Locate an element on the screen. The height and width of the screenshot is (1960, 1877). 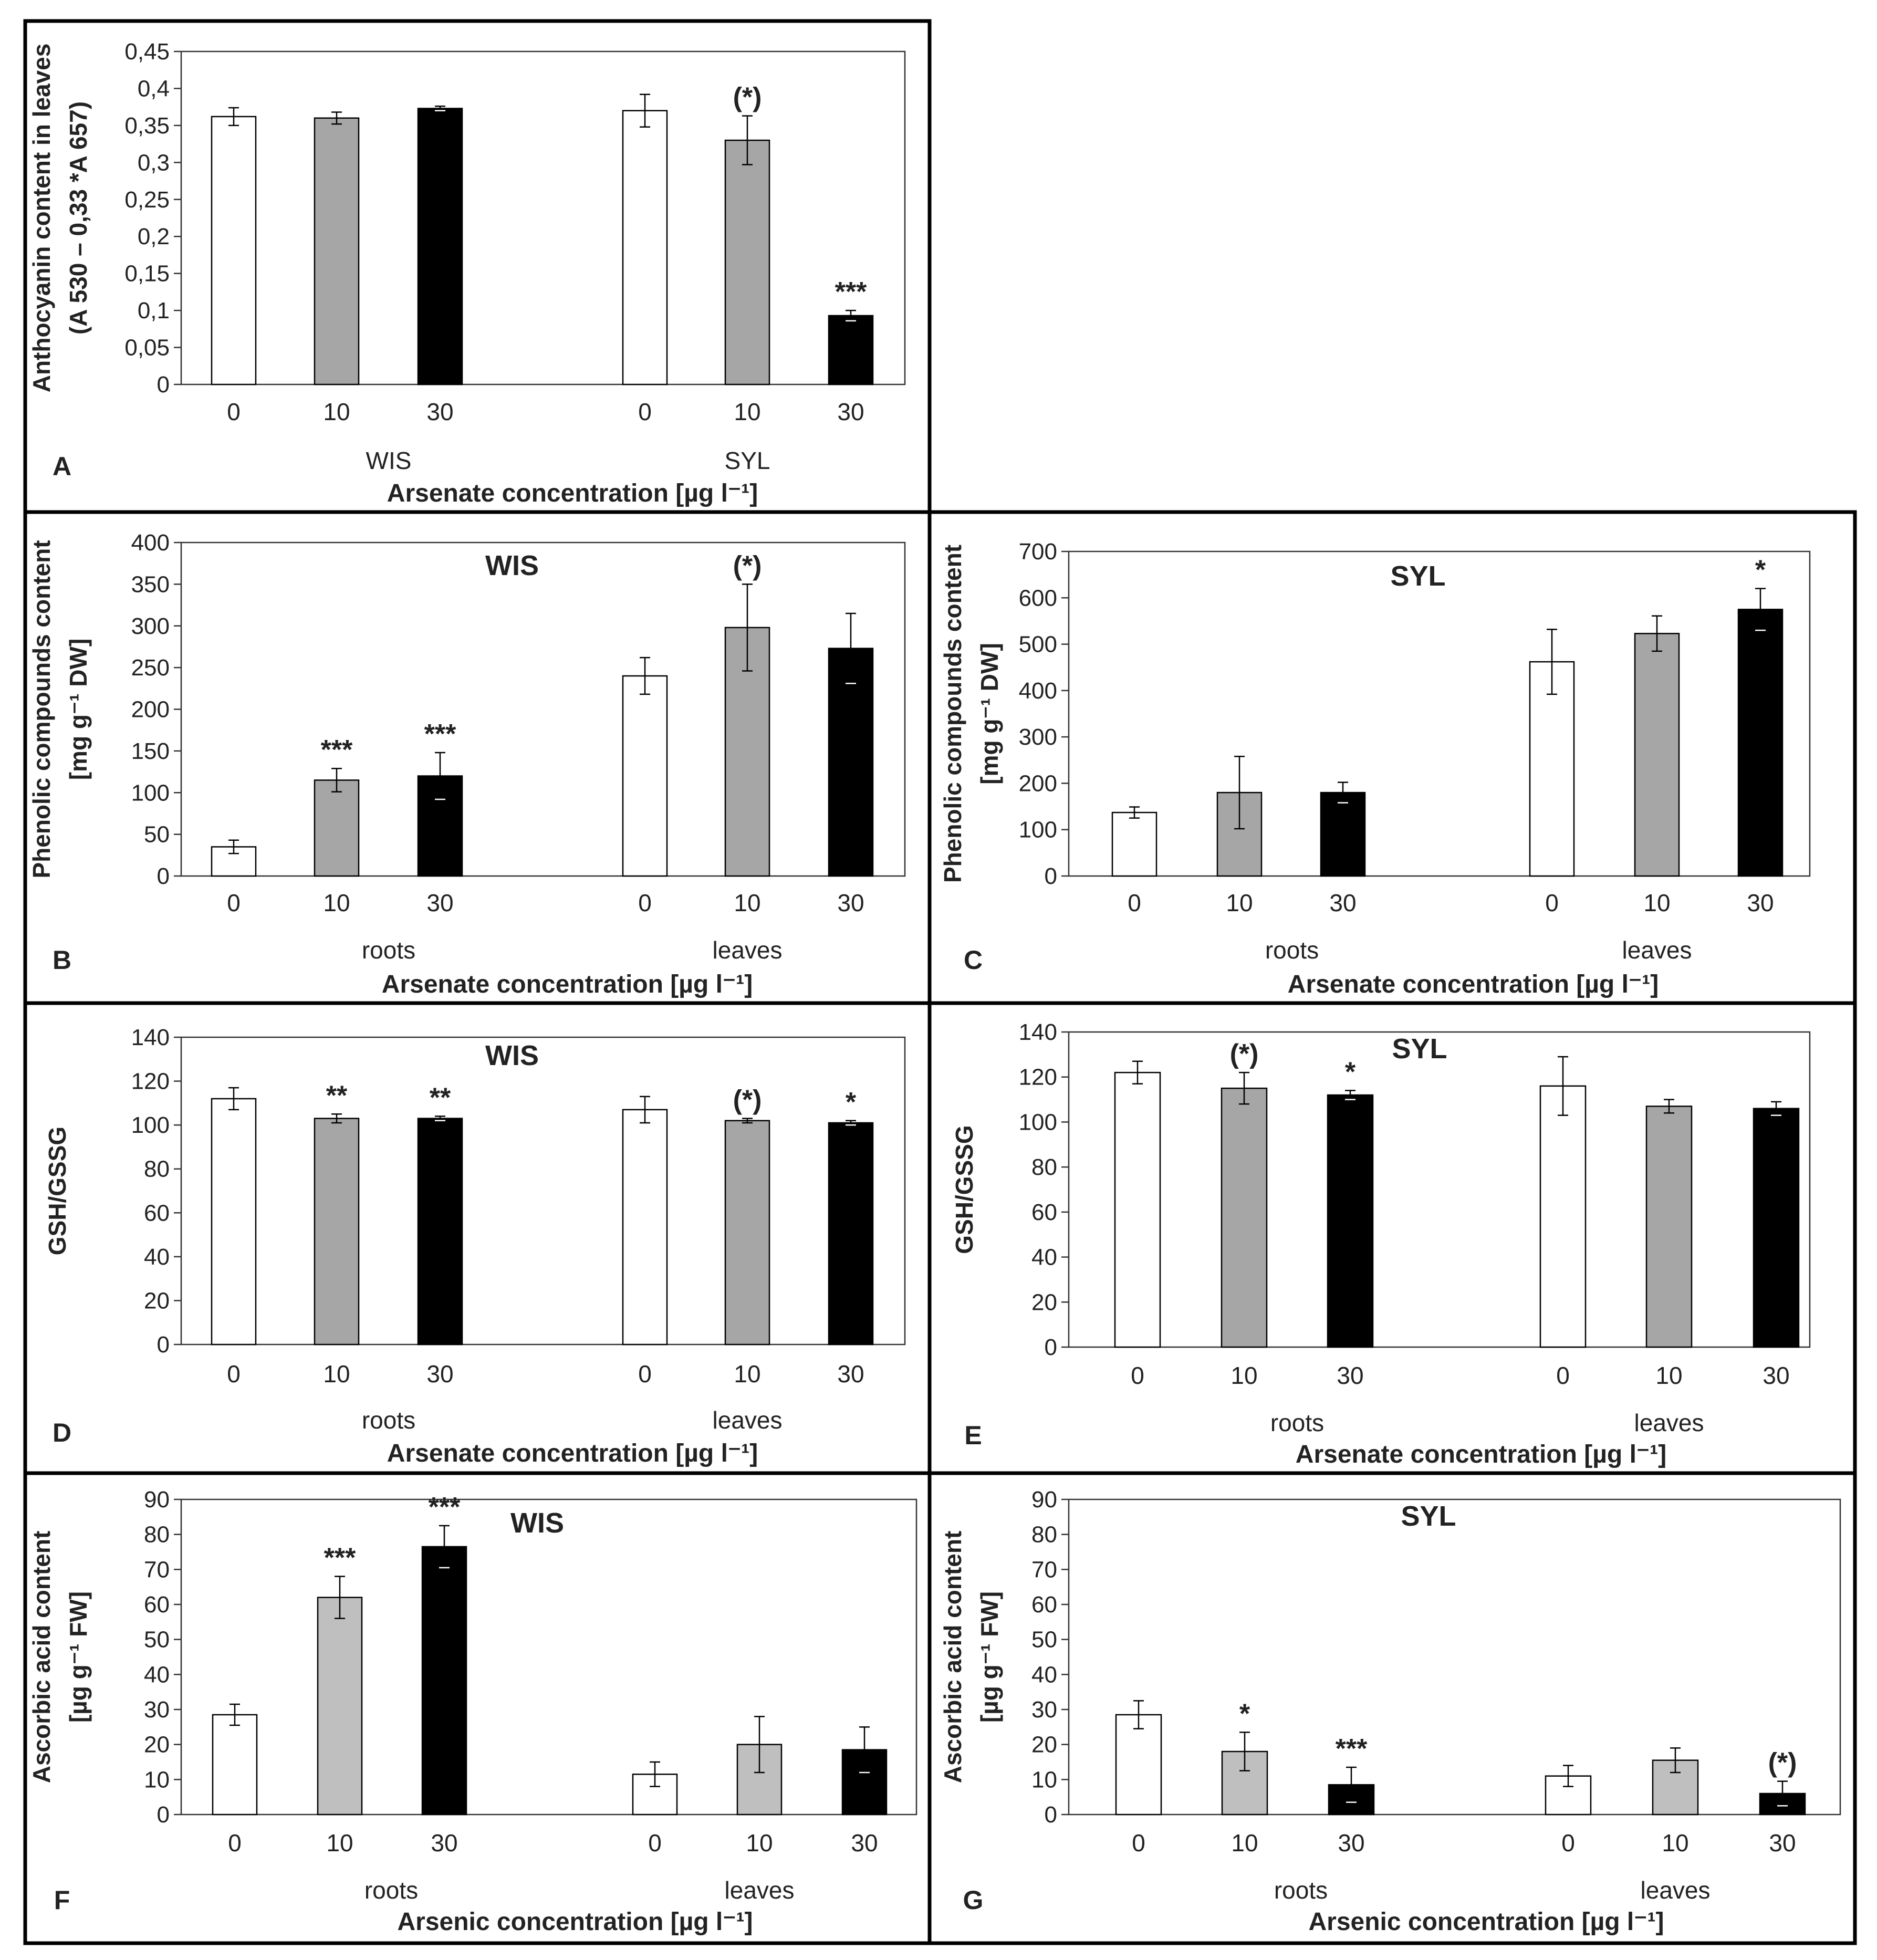
y-tick-label: 10 is located at coordinates (1044, 1780).